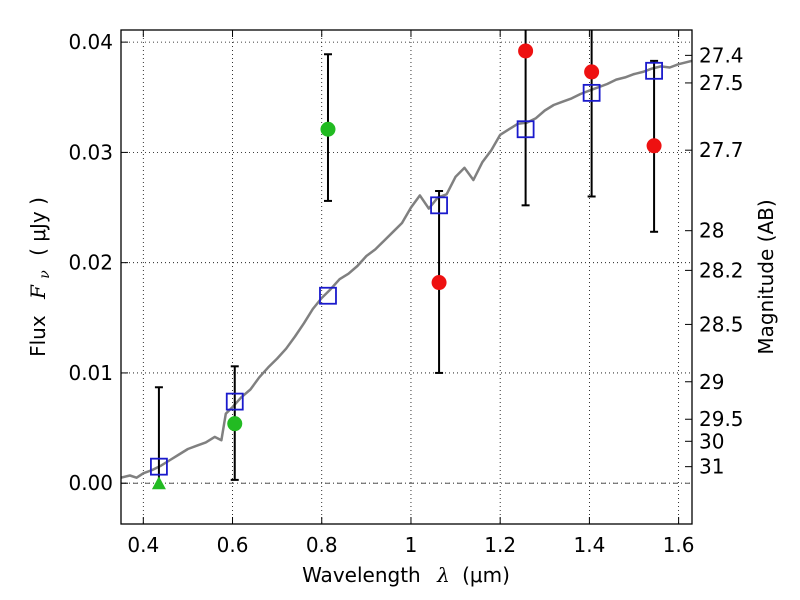 The height and width of the screenshot is (600, 800). What do you see at coordinates (679, 545) in the screenshot?
I see `x-tick-label: 1.6` at bounding box center [679, 545].